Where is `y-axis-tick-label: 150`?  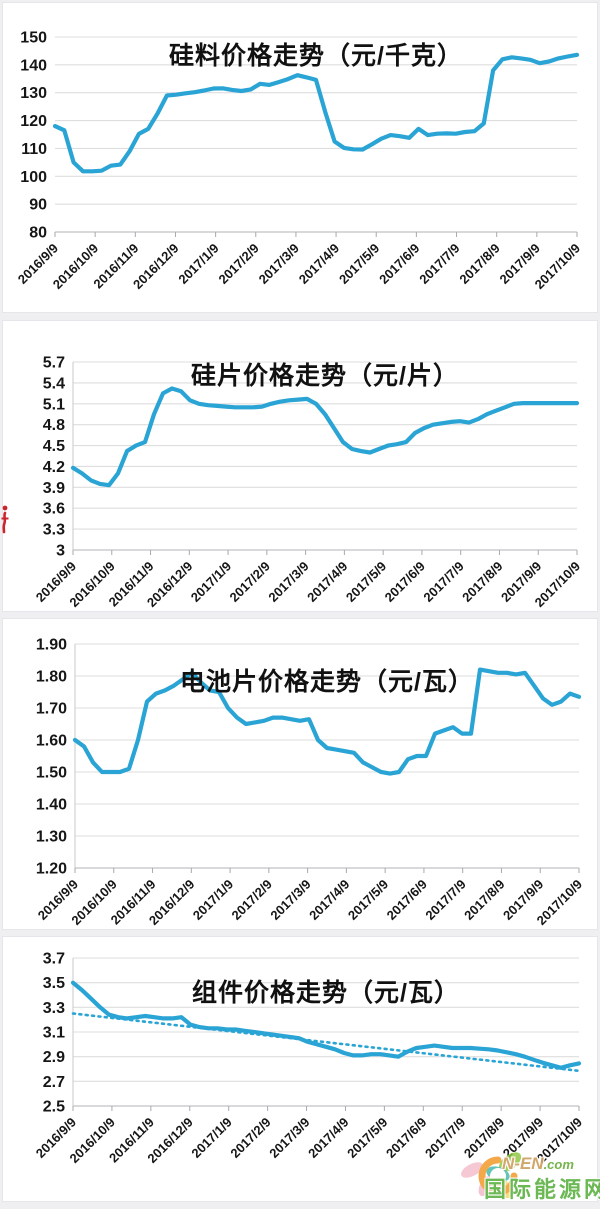 y-axis-tick-label: 150 is located at coordinates (33, 38).